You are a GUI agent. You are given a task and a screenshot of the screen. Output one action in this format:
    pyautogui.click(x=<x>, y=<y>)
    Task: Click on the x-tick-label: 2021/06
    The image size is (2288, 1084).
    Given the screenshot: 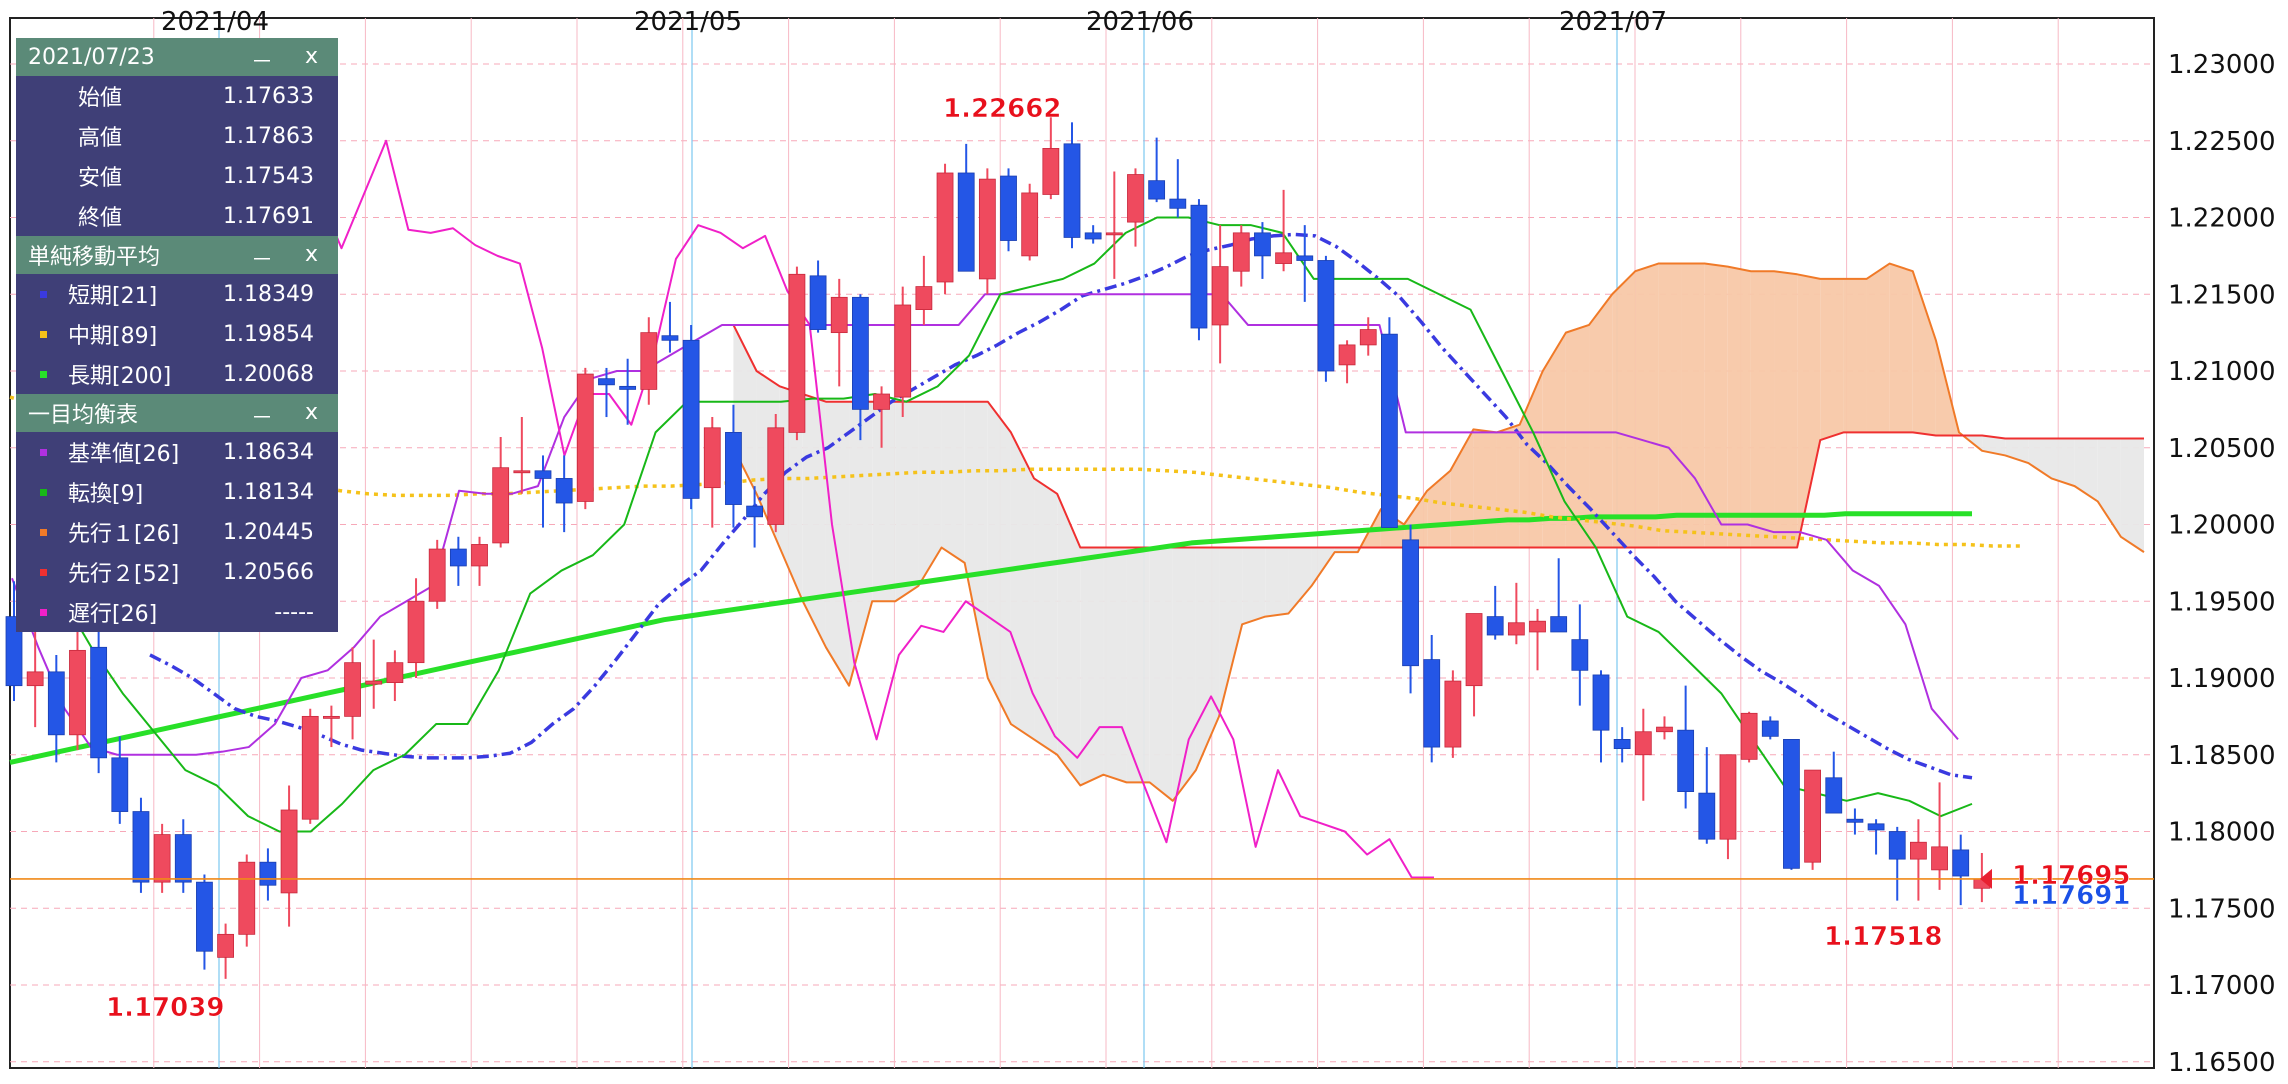 What is the action you would take?
    pyautogui.click(x=1140, y=22)
    